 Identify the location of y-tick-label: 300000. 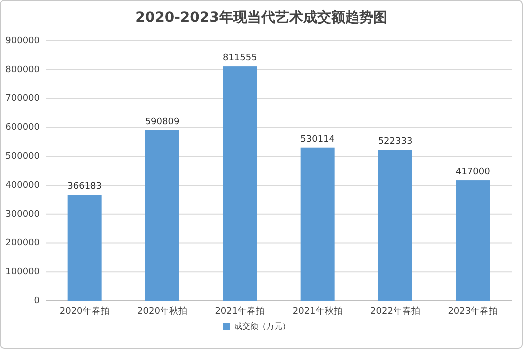
(23, 215).